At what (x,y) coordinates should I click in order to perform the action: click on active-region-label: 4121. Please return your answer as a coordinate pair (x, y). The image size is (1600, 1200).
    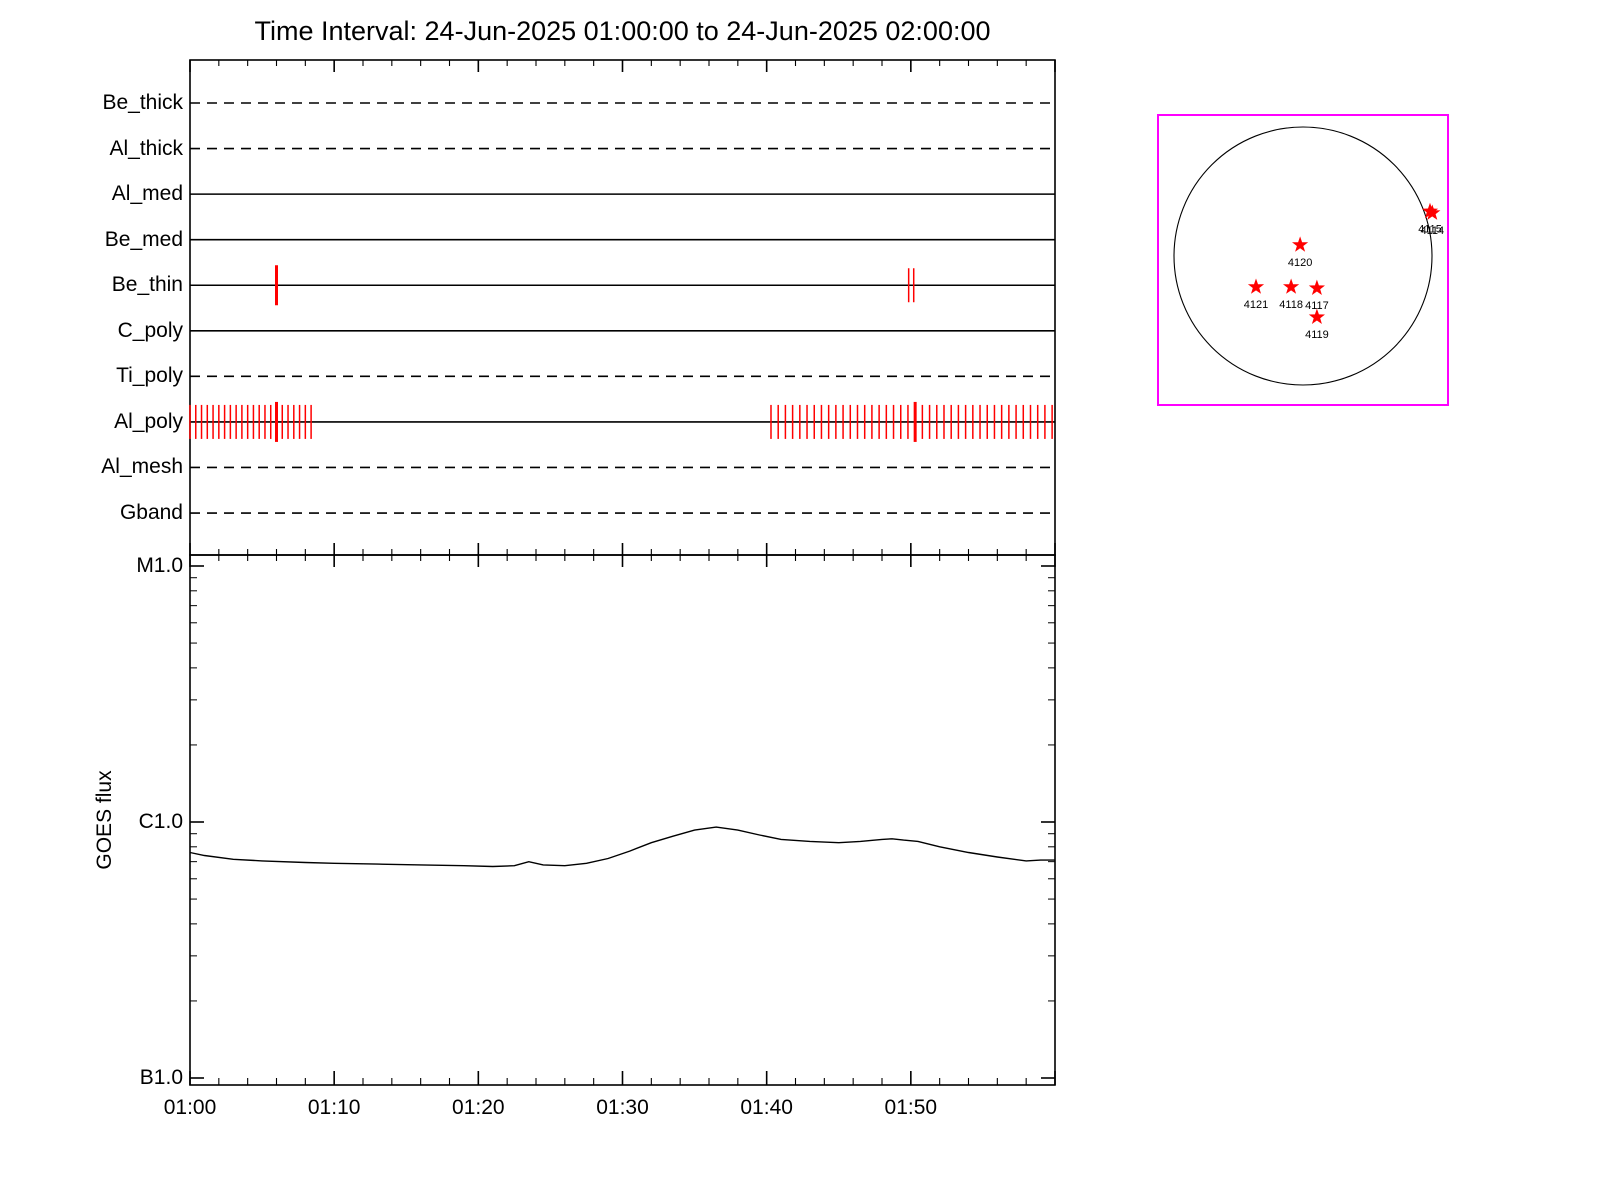
    Looking at the image, I should click on (1256, 305).